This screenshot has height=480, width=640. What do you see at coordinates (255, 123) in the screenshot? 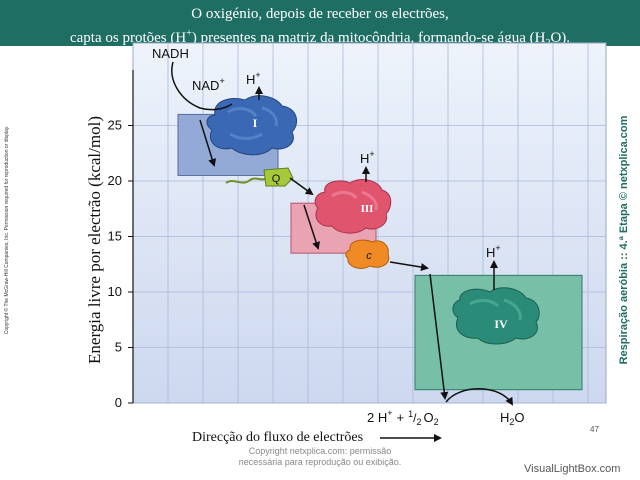
I see `complex-i-label: I` at bounding box center [255, 123].